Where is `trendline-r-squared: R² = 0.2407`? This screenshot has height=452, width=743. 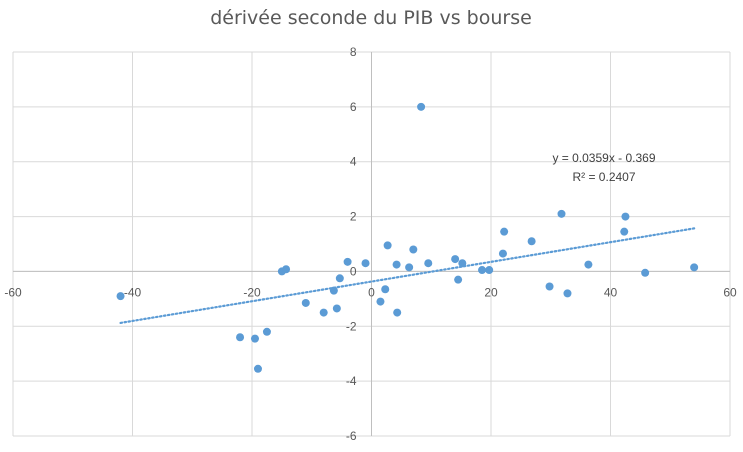 trendline-r-squared: R² = 0.2407 is located at coordinates (603, 177).